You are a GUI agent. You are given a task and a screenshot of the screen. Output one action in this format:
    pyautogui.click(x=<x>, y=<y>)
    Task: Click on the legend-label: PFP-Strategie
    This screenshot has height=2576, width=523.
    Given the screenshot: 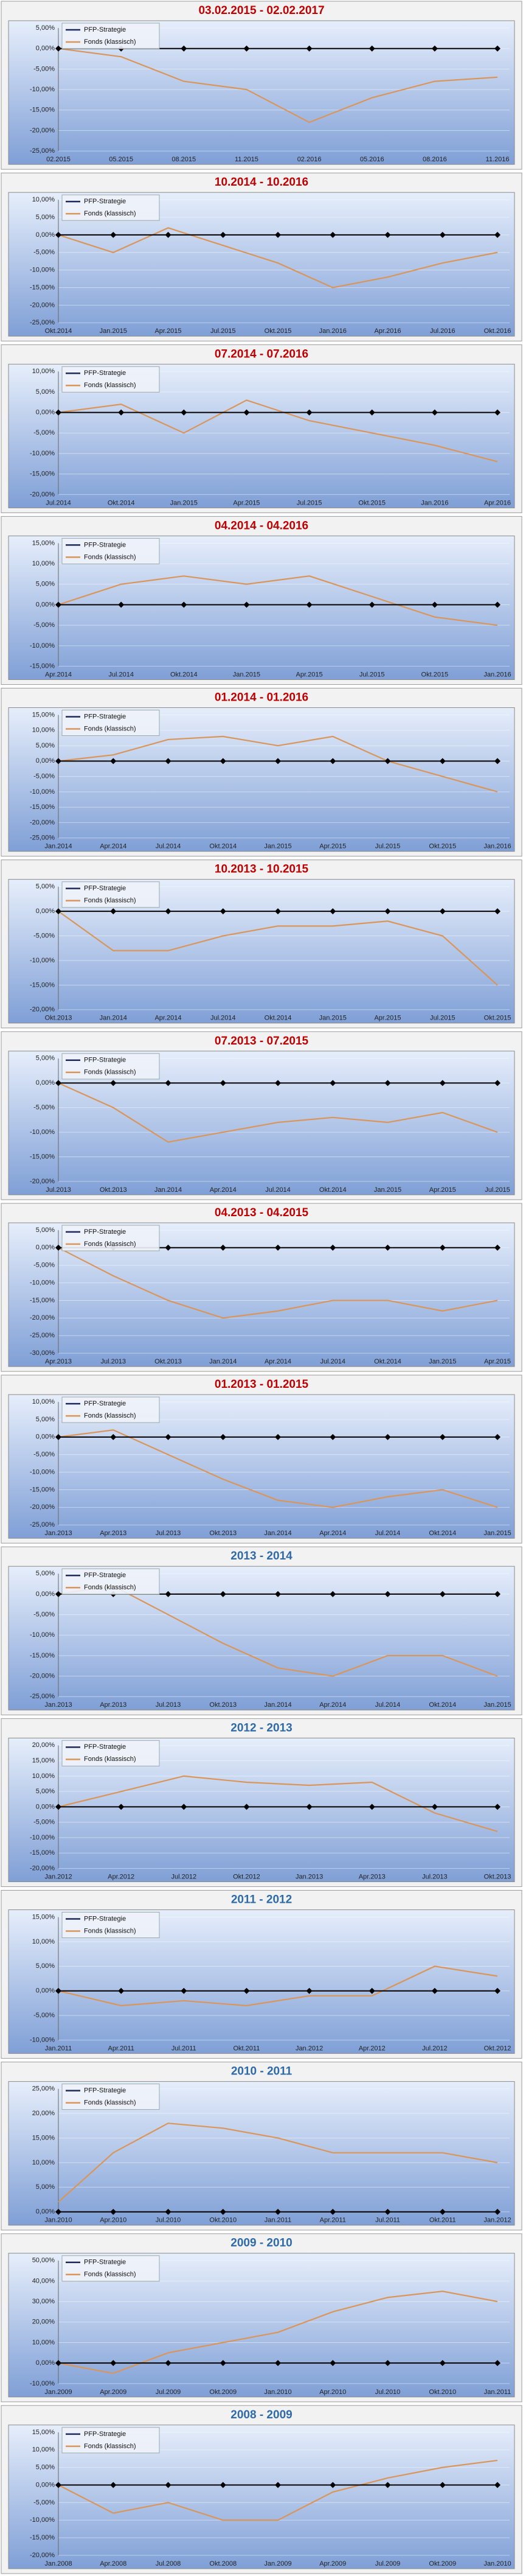 What is the action you would take?
    pyautogui.click(x=105, y=1403)
    